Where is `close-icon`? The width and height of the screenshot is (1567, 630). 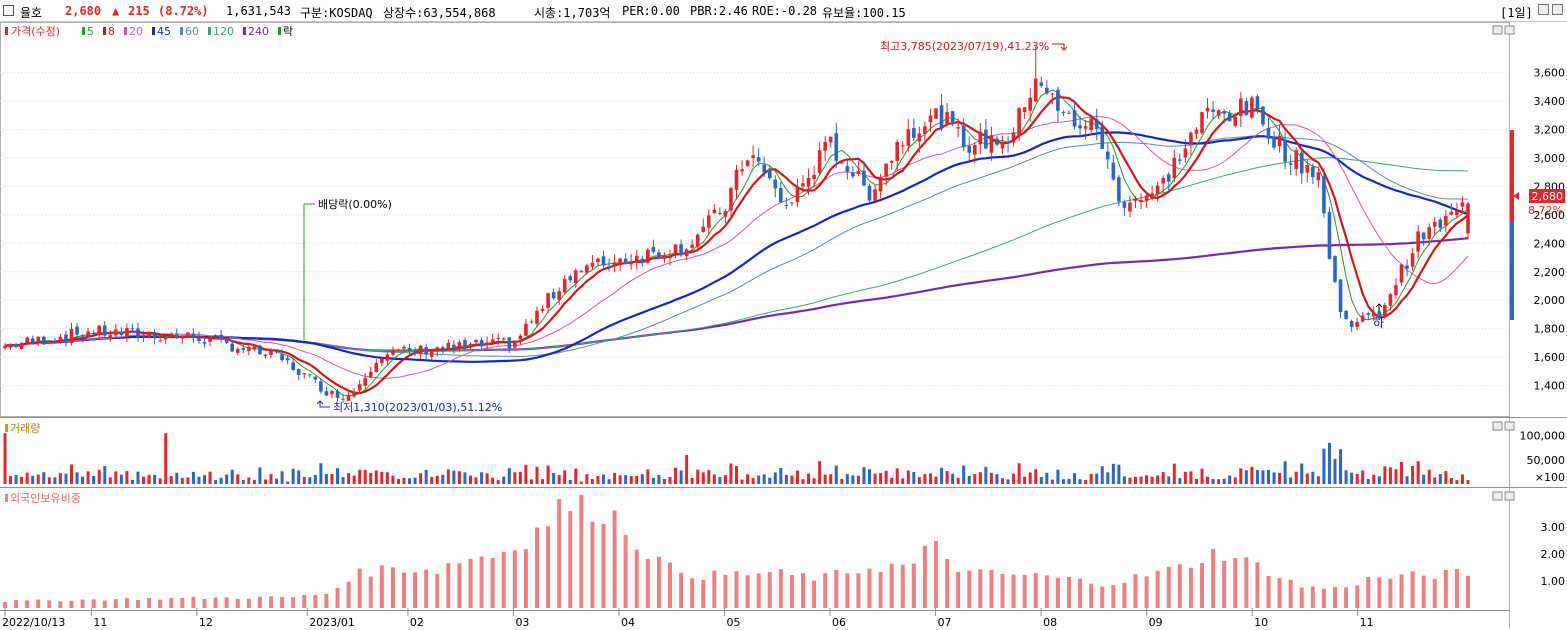
close-icon is located at coordinates (1557, 9).